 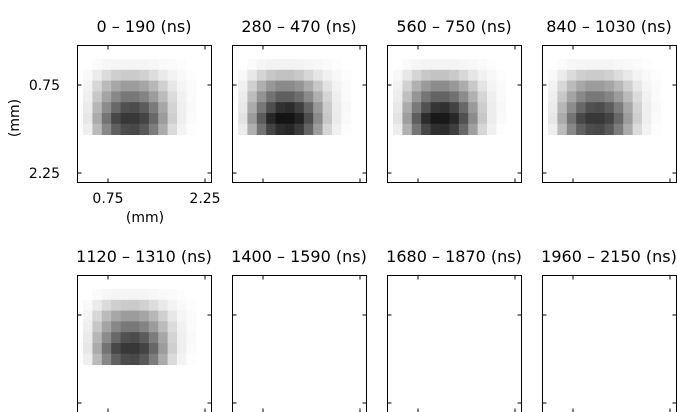 I want to click on panel-title-0: 0 – 190 (ns), so click(x=144, y=26).